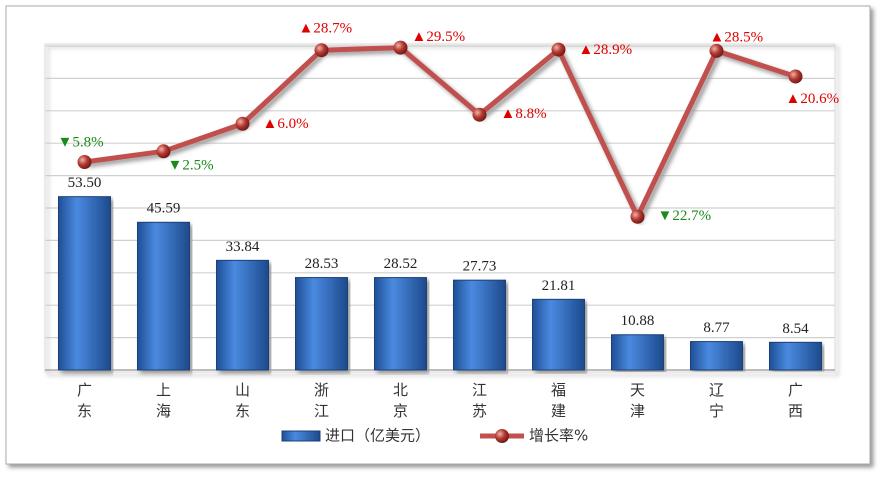  Describe the element at coordinates (606, 50) in the screenshot. I see `line-value-label: ▲28.9%` at that location.